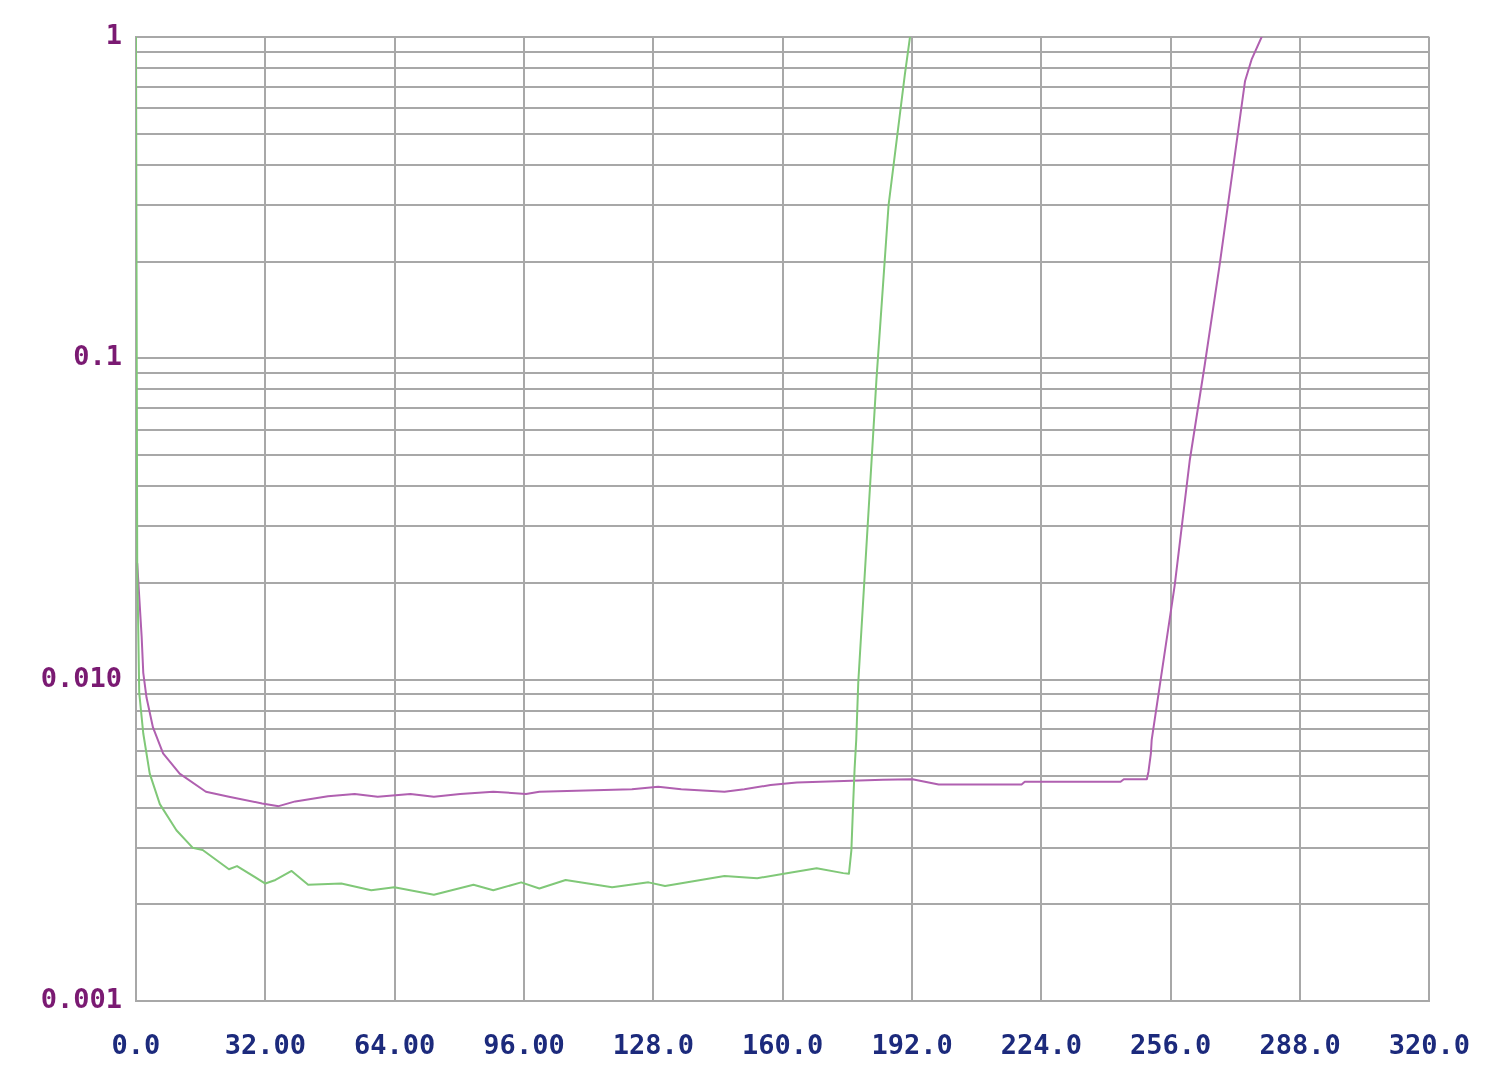 This screenshot has height=1072, width=1500. What do you see at coordinates (265, 1045) in the screenshot?
I see `x-tick-label: 32.00` at bounding box center [265, 1045].